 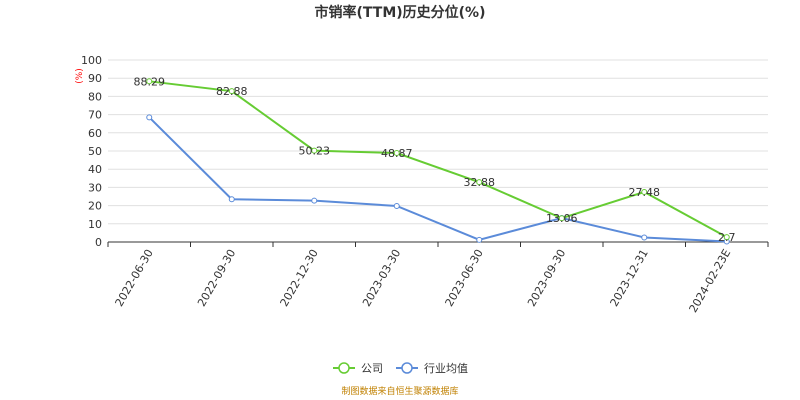 What do you see at coordinates (95, 169) in the screenshot?
I see `y-tick-label: 40` at bounding box center [95, 169].